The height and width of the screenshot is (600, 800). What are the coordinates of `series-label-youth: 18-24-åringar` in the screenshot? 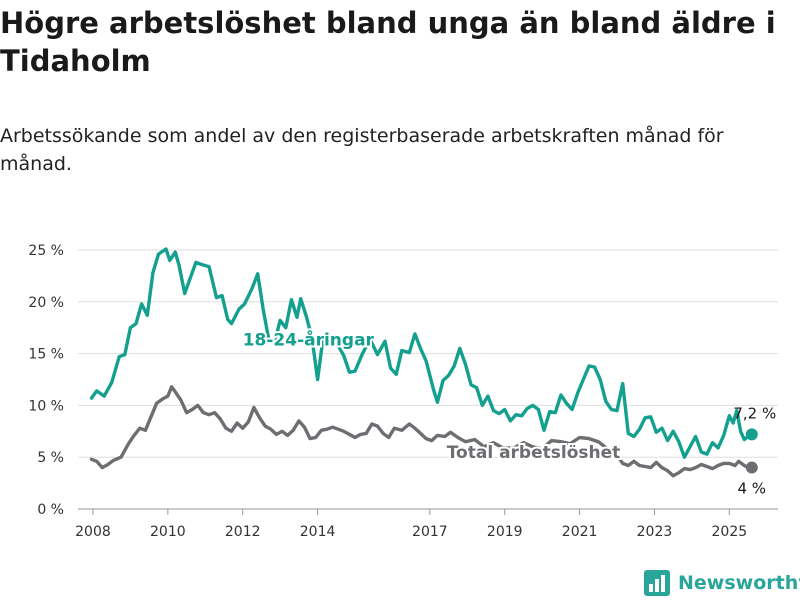 It's located at (309, 339).